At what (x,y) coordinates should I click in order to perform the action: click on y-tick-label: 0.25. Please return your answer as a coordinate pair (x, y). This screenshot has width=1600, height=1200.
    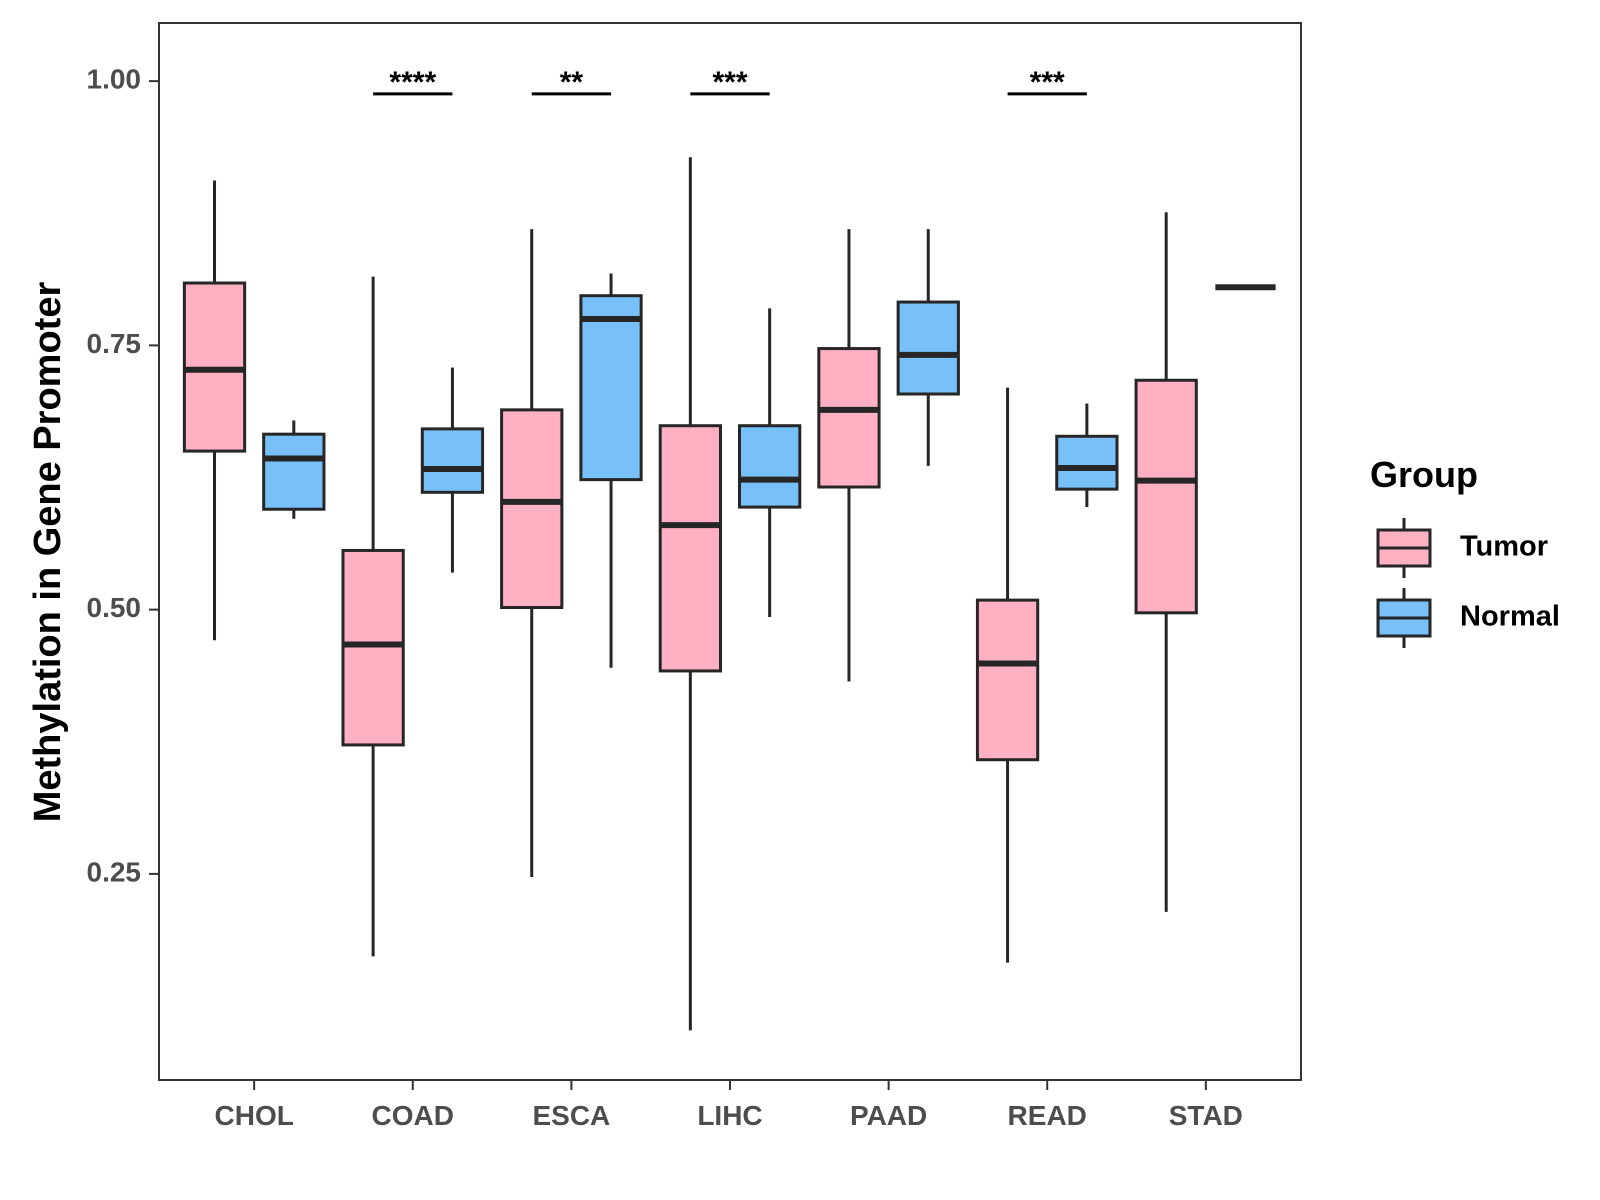
    Looking at the image, I should click on (114, 871).